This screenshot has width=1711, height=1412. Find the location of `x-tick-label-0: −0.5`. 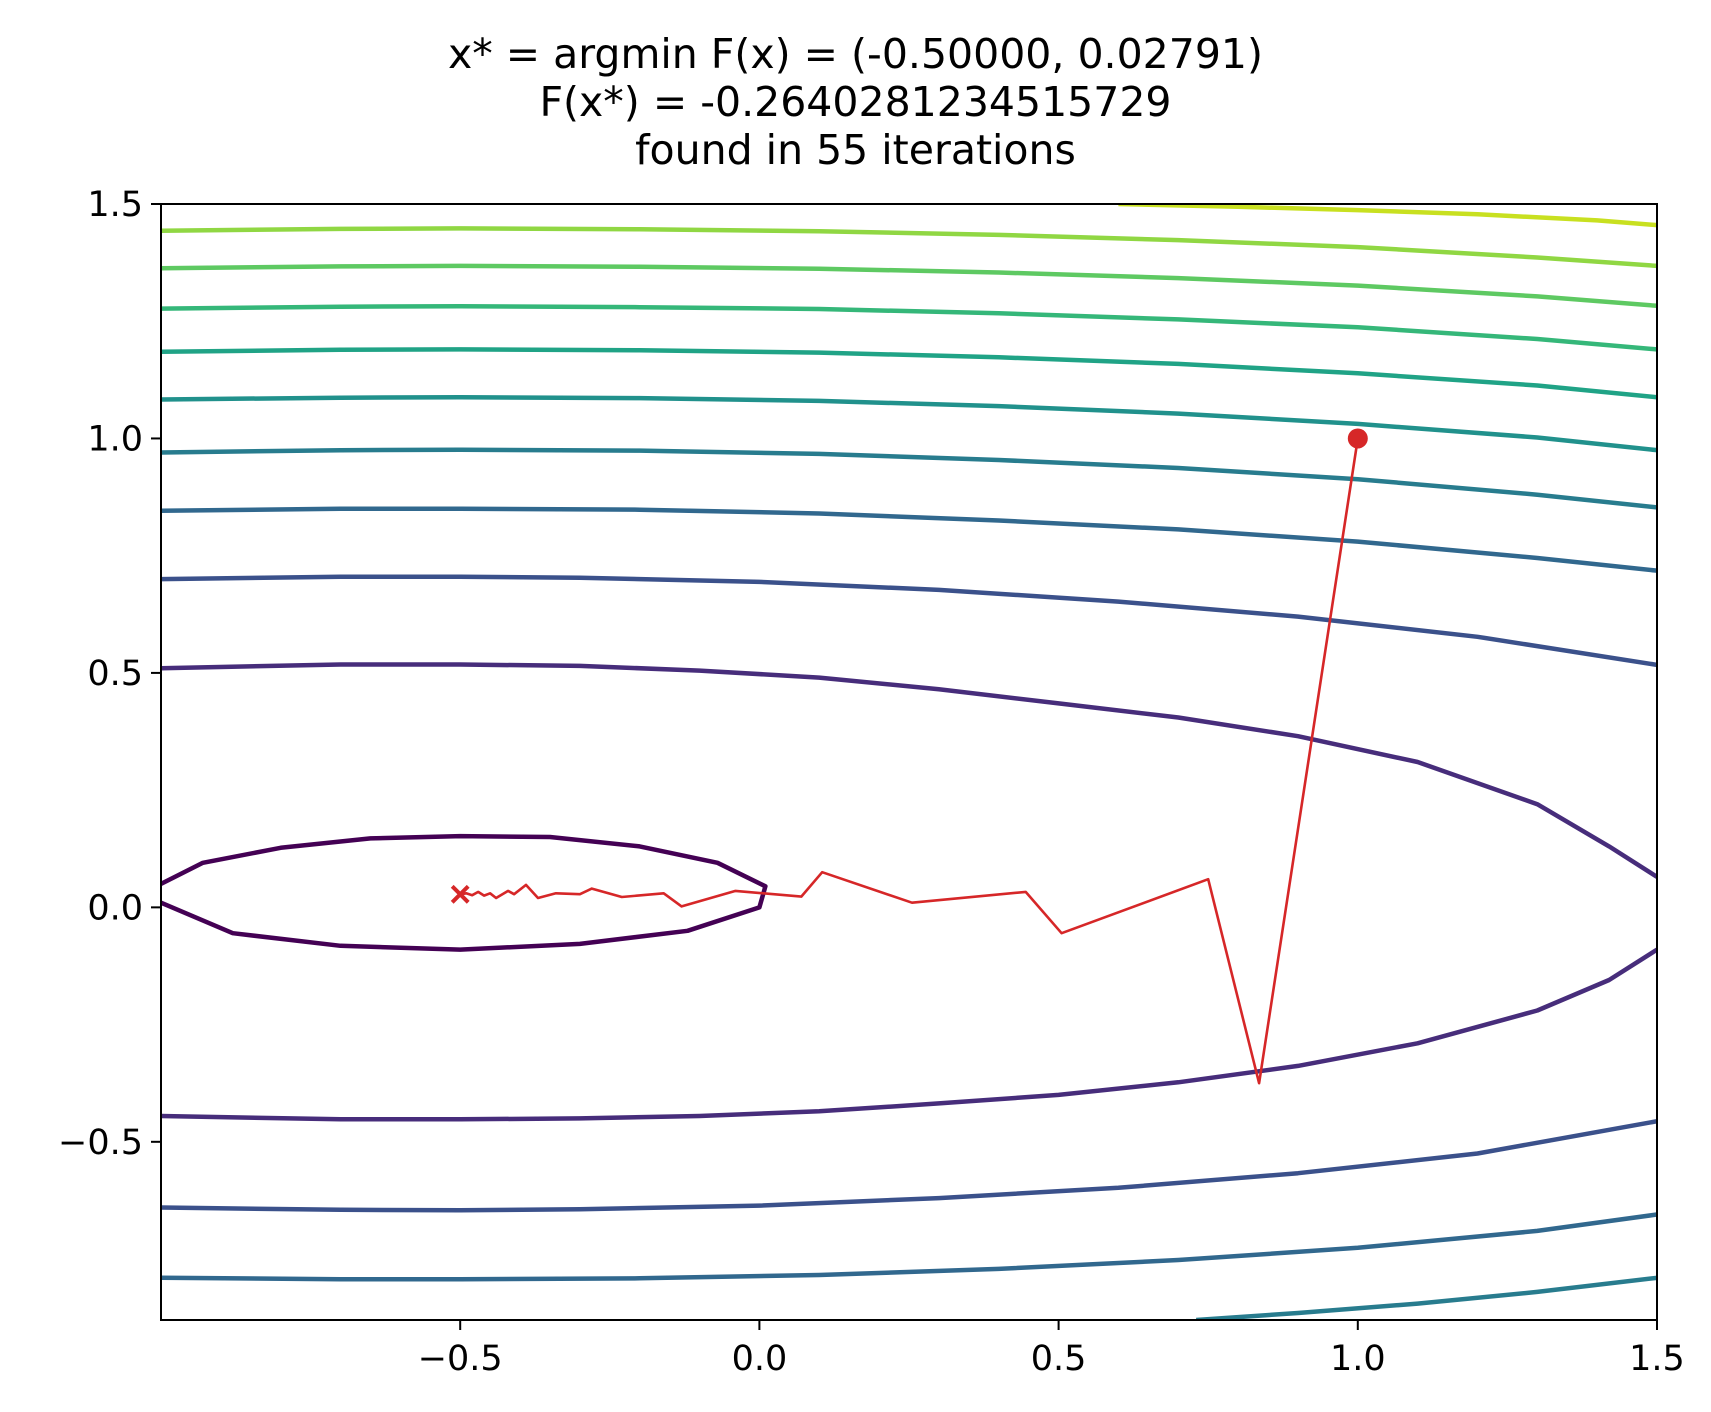

x-tick-label-0: −0.5 is located at coordinates (460, 1359).